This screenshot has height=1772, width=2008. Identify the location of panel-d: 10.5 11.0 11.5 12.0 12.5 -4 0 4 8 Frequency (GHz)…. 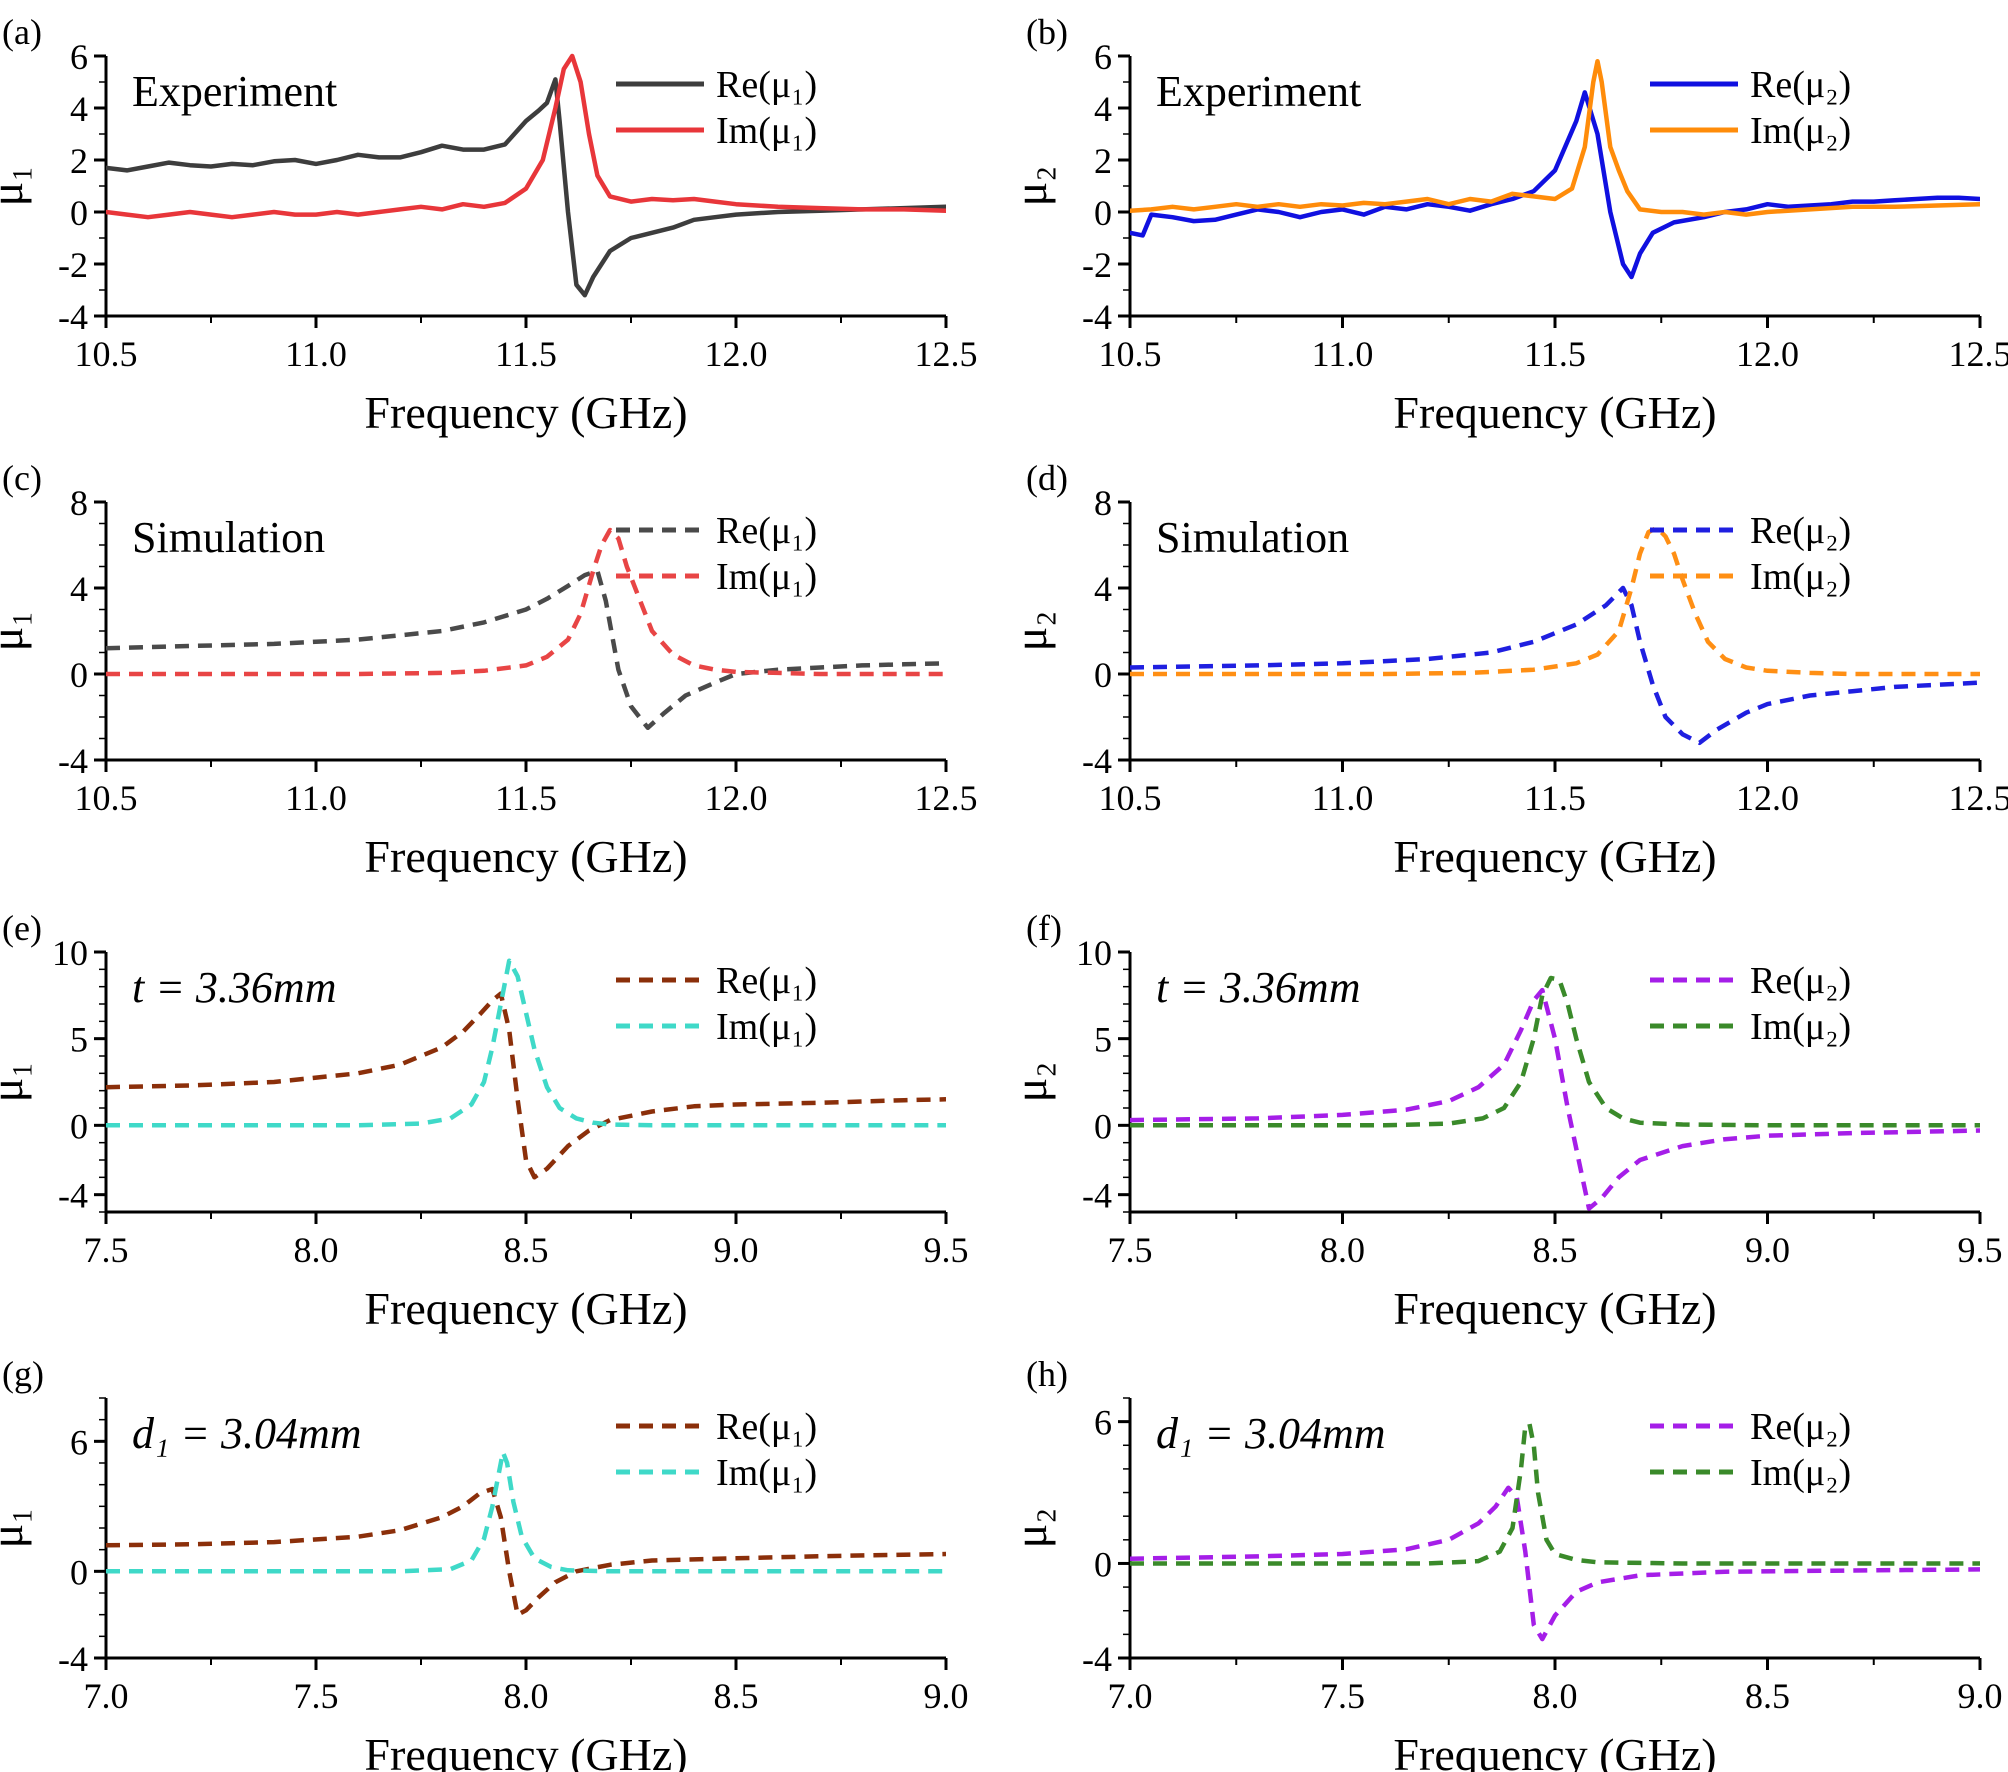
(1506, 670).